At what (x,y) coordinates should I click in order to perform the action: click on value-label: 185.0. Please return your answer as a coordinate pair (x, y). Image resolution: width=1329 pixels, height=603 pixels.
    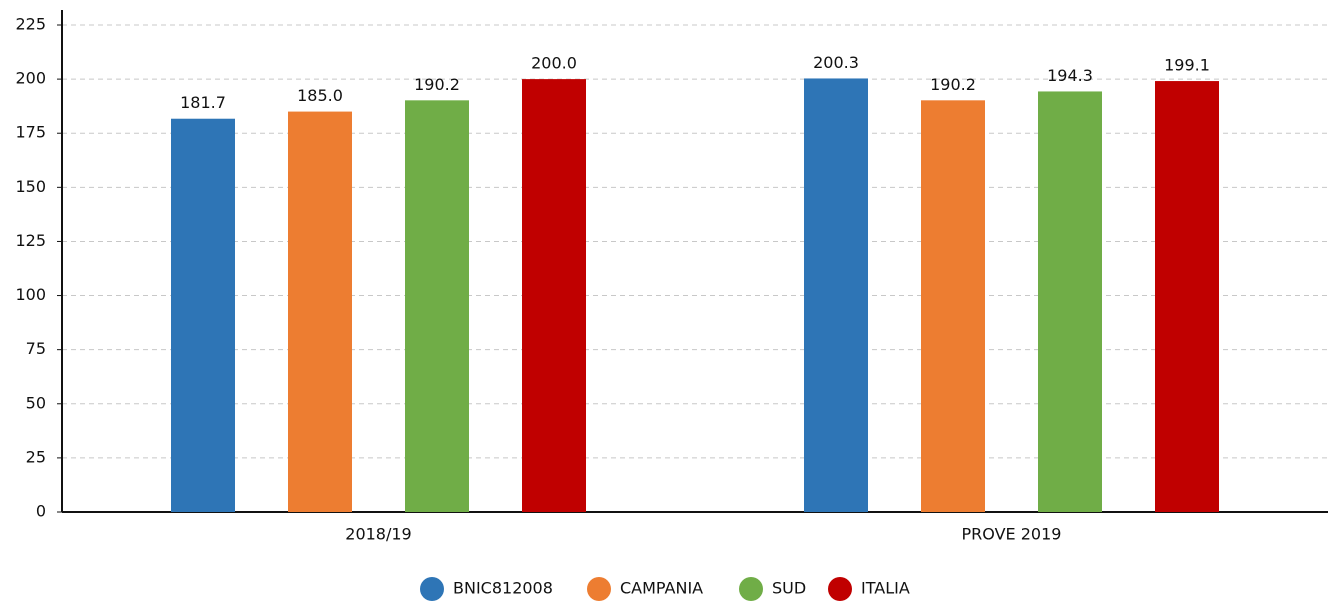
    Looking at the image, I should click on (320, 95).